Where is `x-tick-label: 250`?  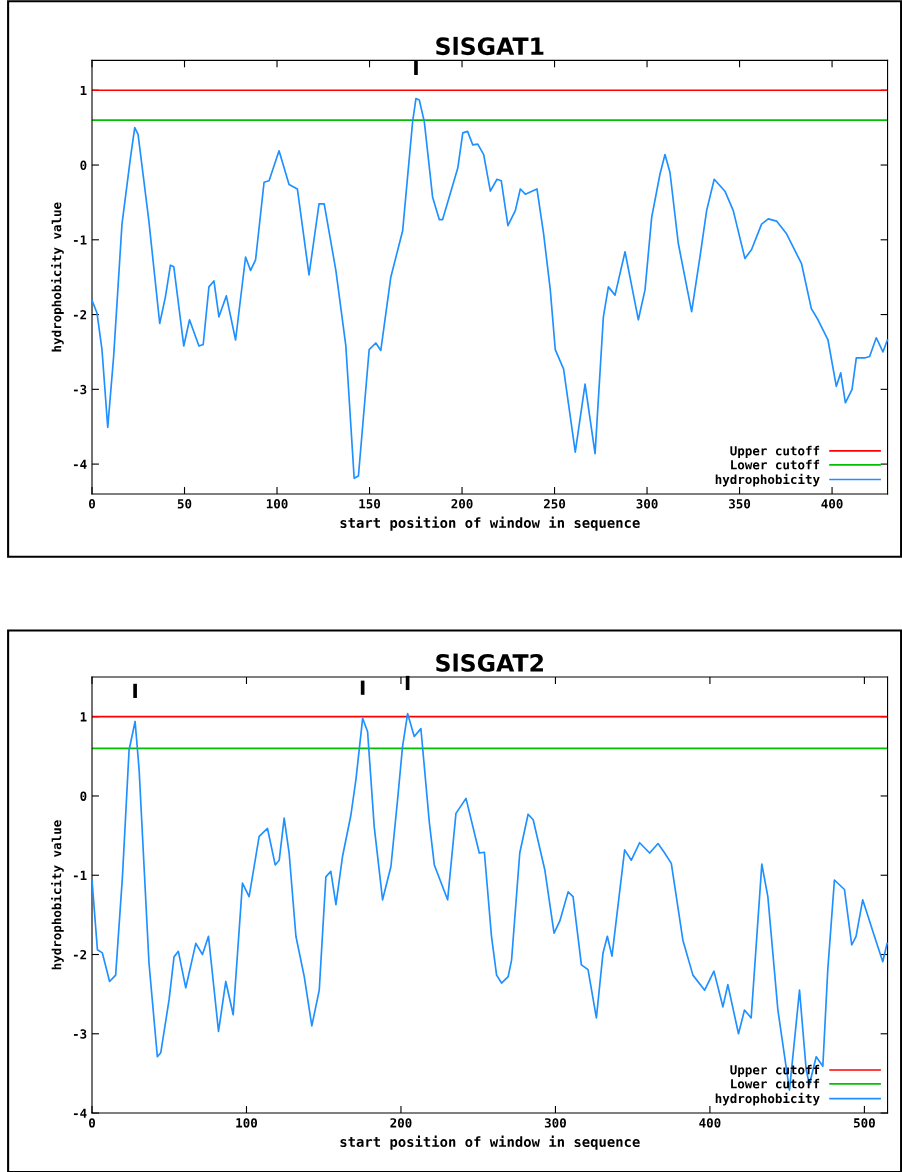
x-tick-label: 250 is located at coordinates (554, 504).